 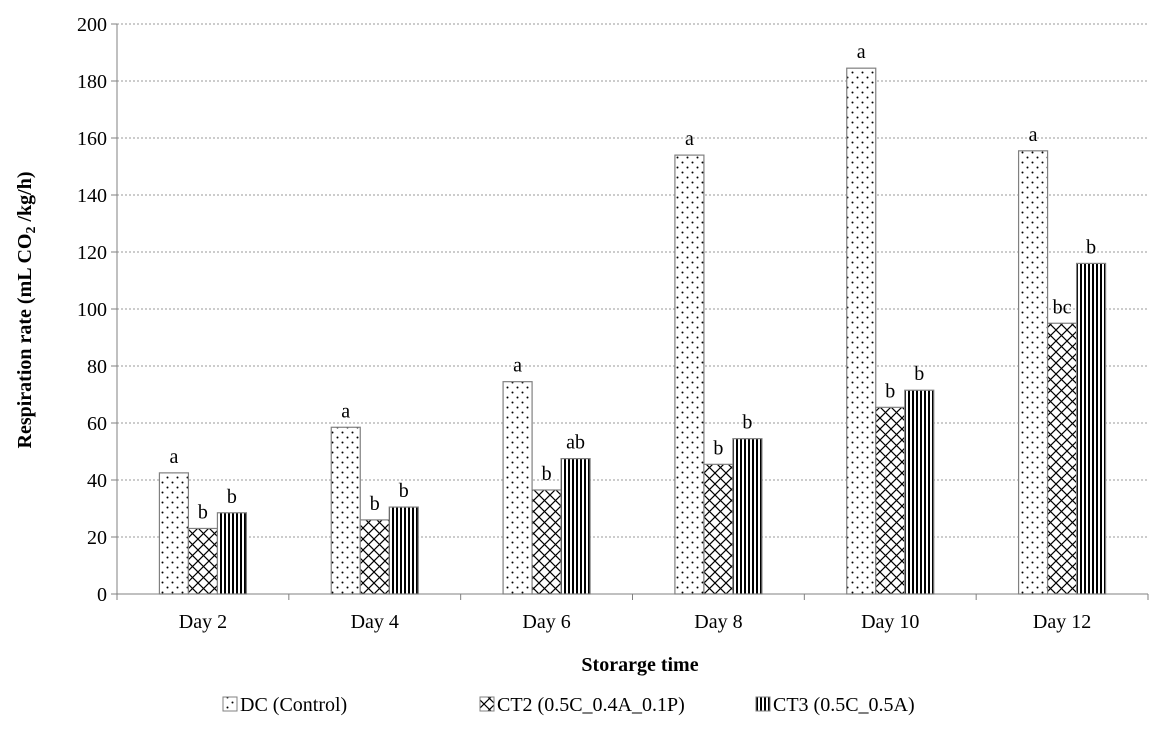 I want to click on y-tick-label: 60, so click(x=97, y=424).